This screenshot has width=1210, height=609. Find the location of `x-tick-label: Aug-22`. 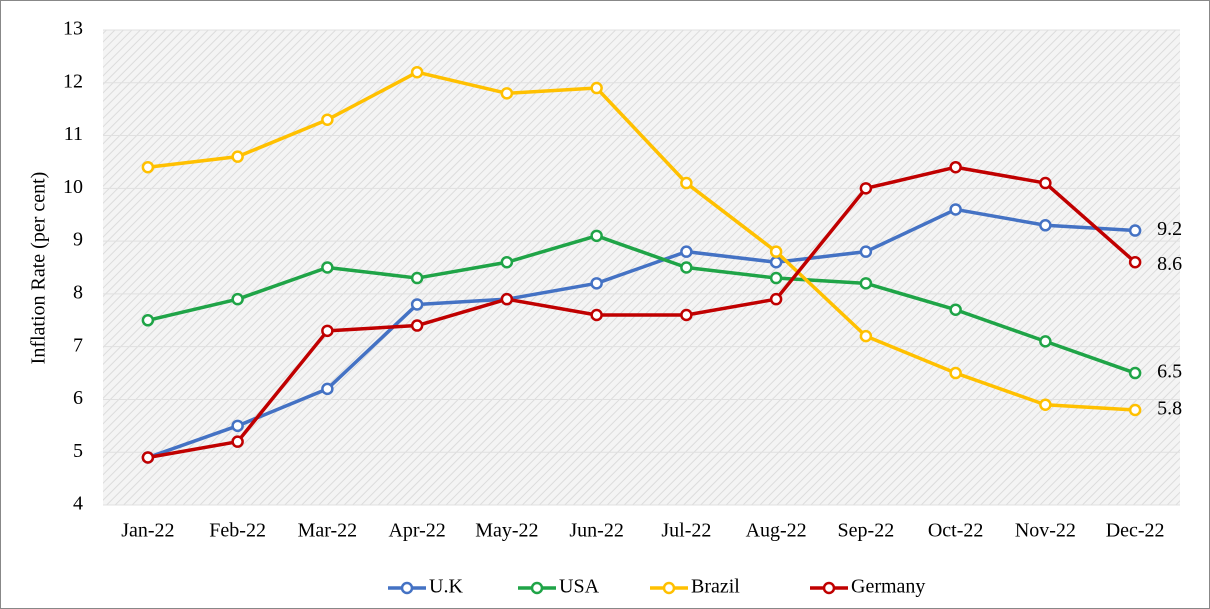

x-tick-label: Aug-22 is located at coordinates (776, 531).